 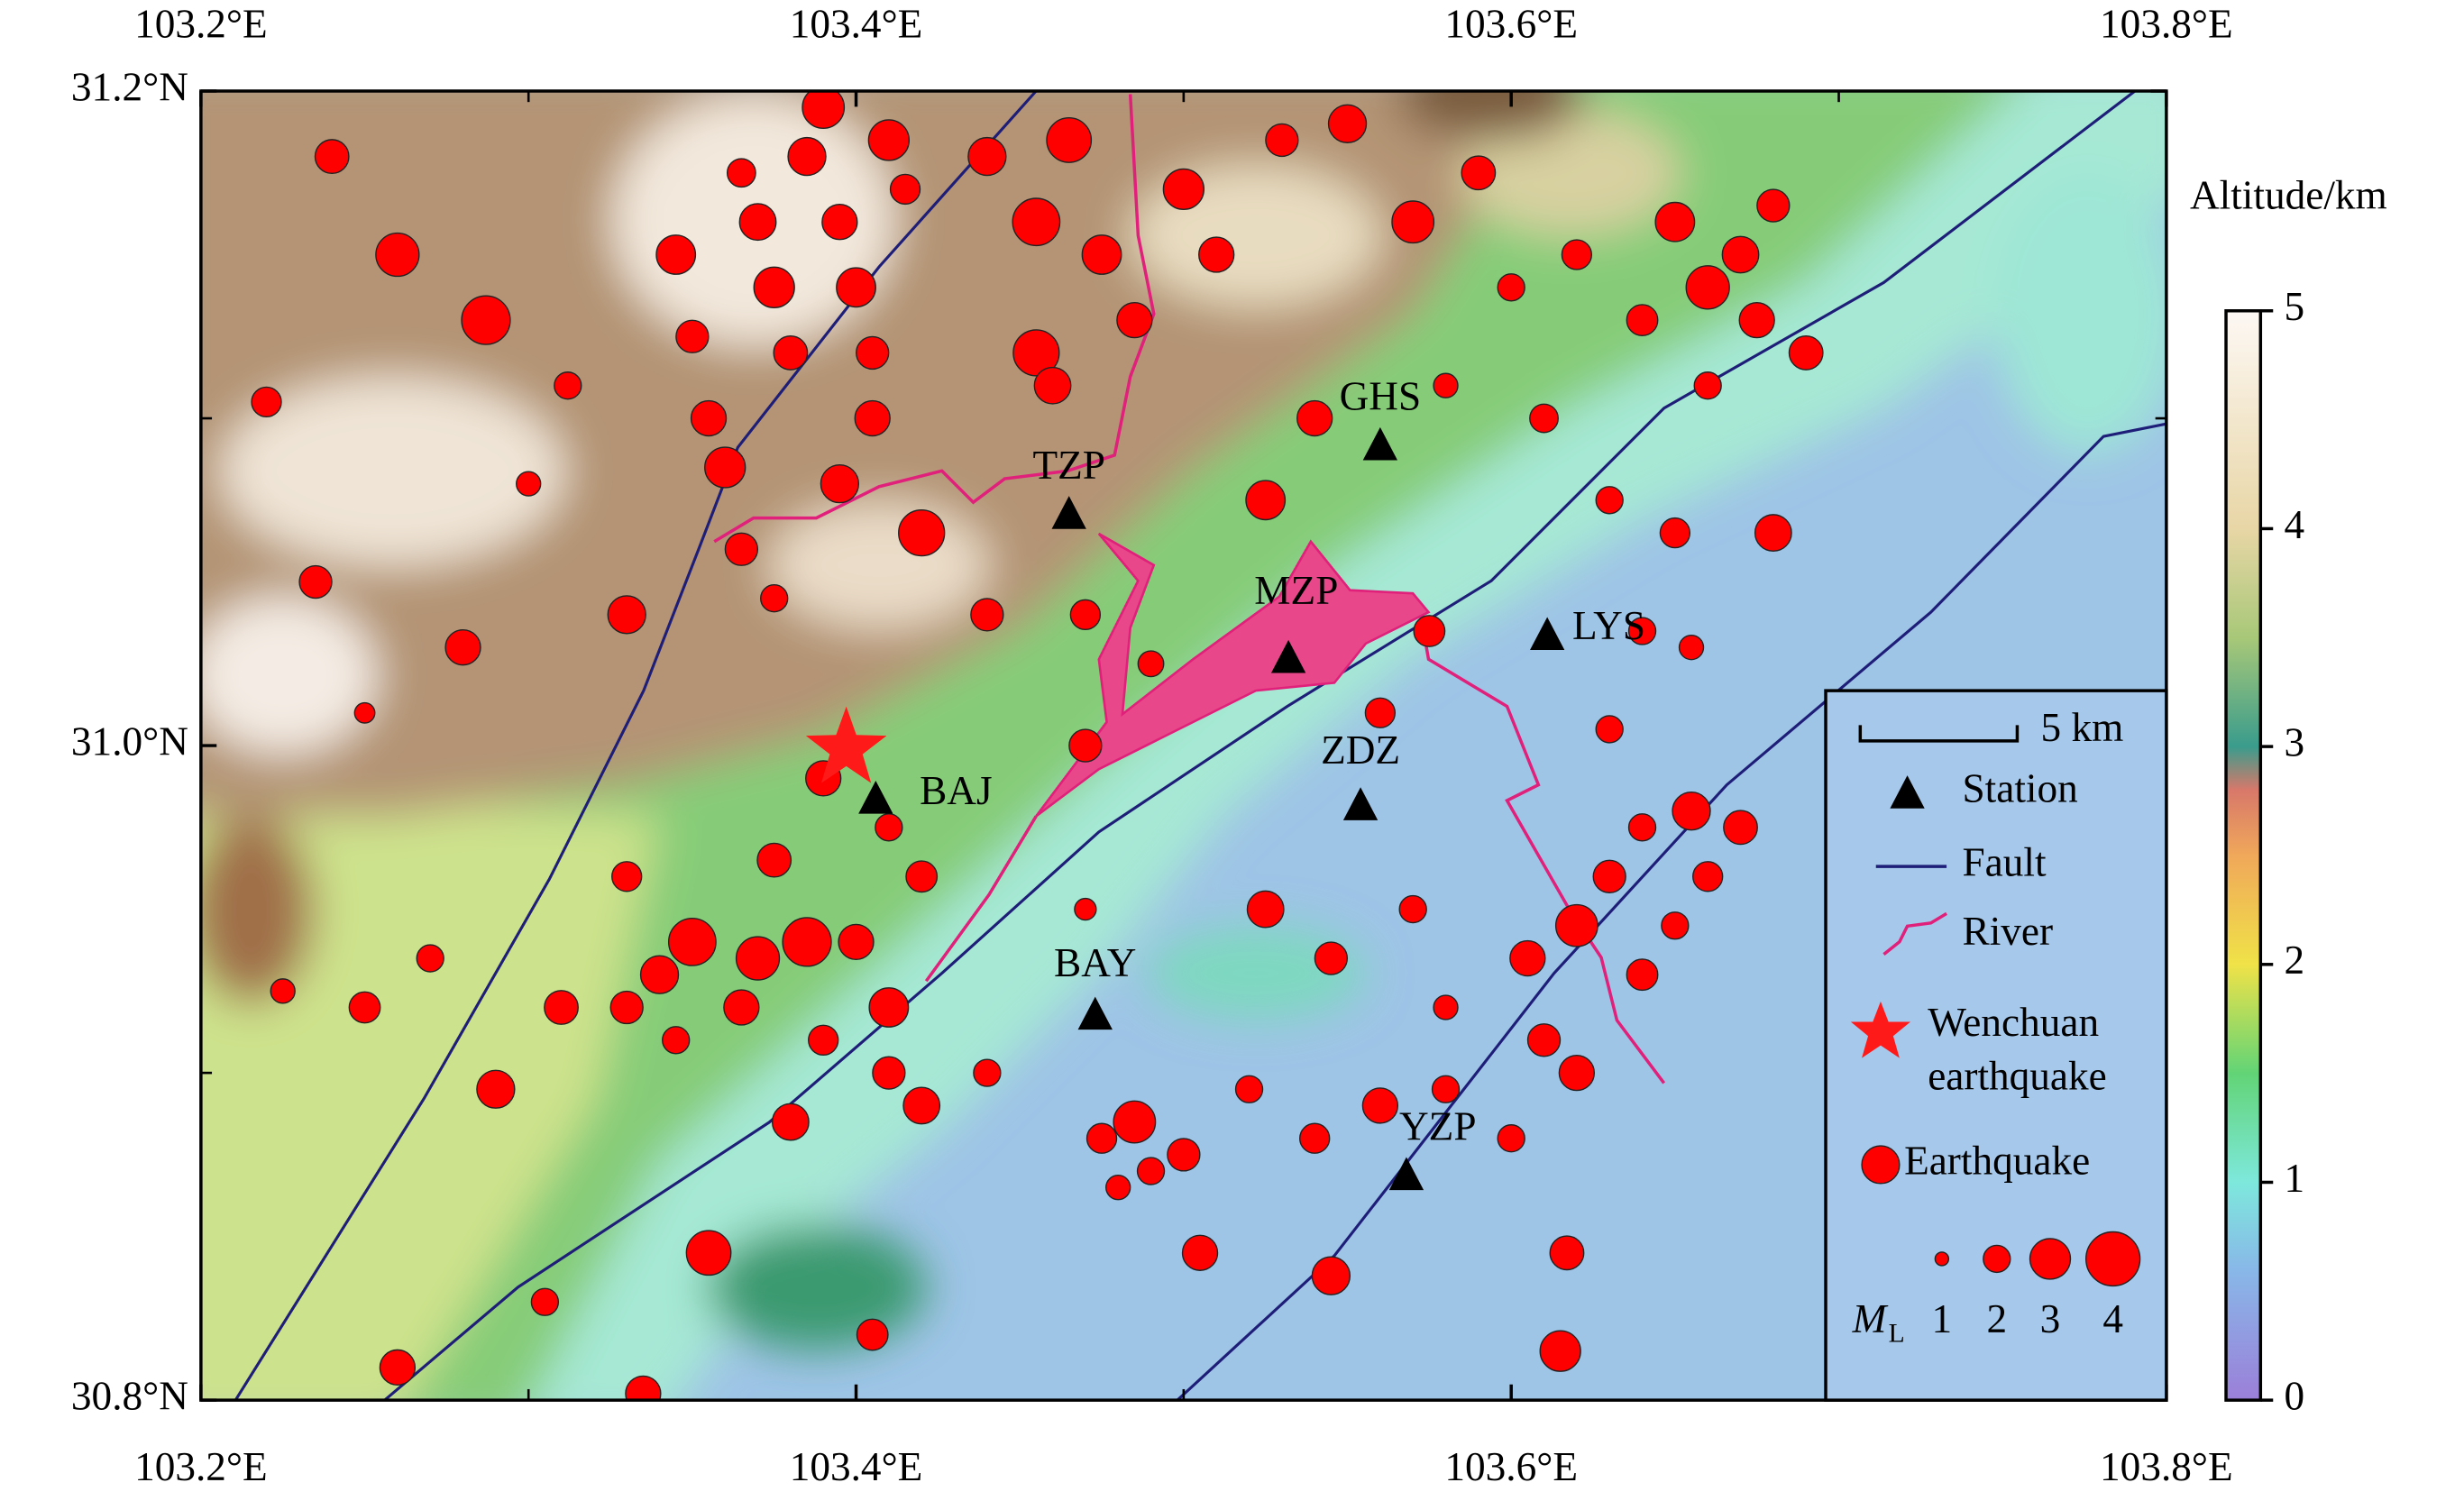 I want to click on y-tick-label: 30.8°N, so click(x=129, y=1396).